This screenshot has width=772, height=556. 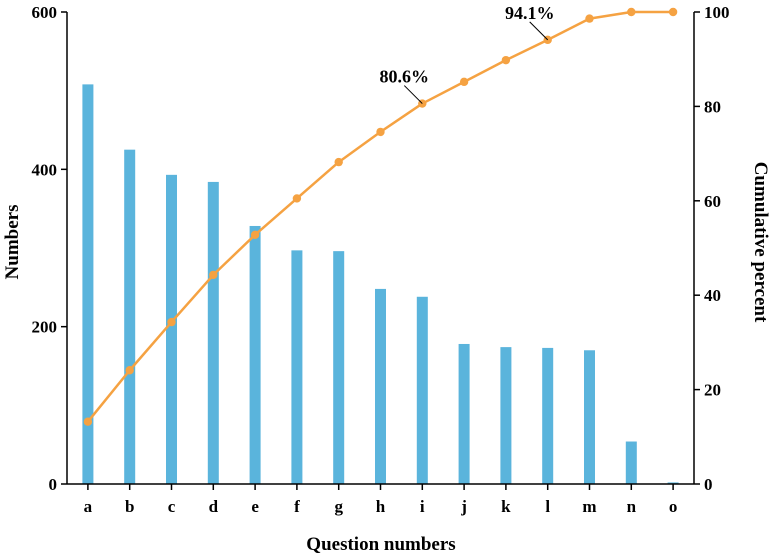 I want to click on bar-d, so click(x=213, y=333).